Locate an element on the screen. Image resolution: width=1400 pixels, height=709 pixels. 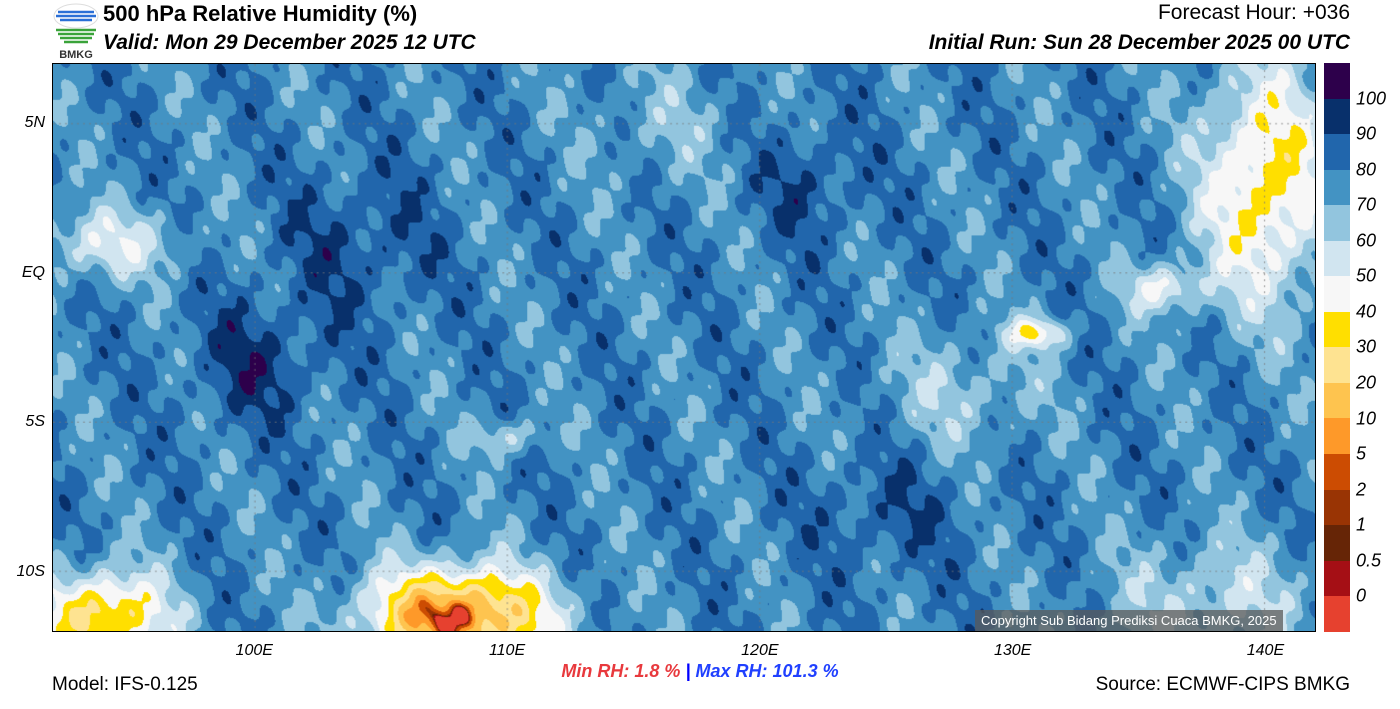
colorbar is located at coordinates (1337, 347).